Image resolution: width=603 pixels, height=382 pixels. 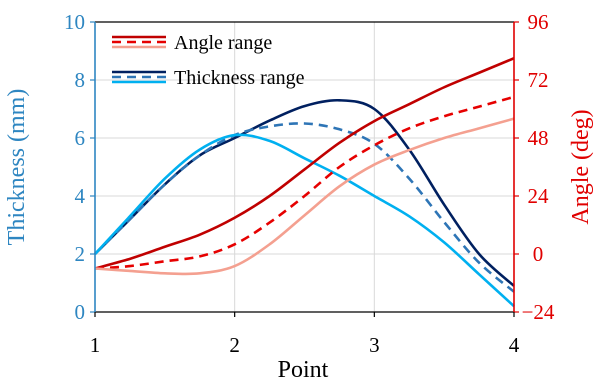 I want to click on y-right-tick-label: 24, so click(x=539, y=196).